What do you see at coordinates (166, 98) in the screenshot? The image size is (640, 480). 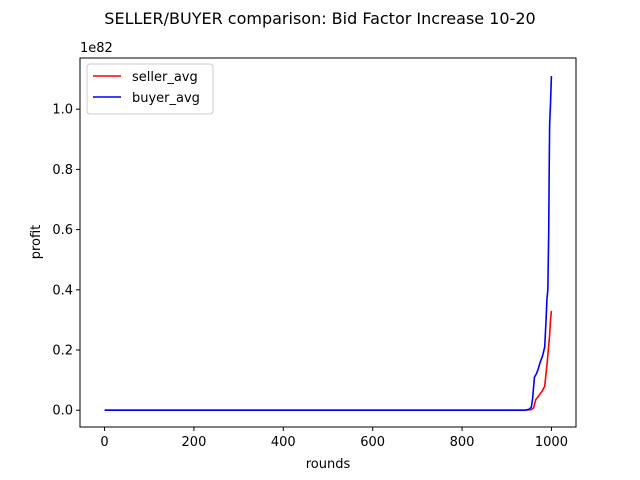 I see `legend-label: buyer_avg` at bounding box center [166, 98].